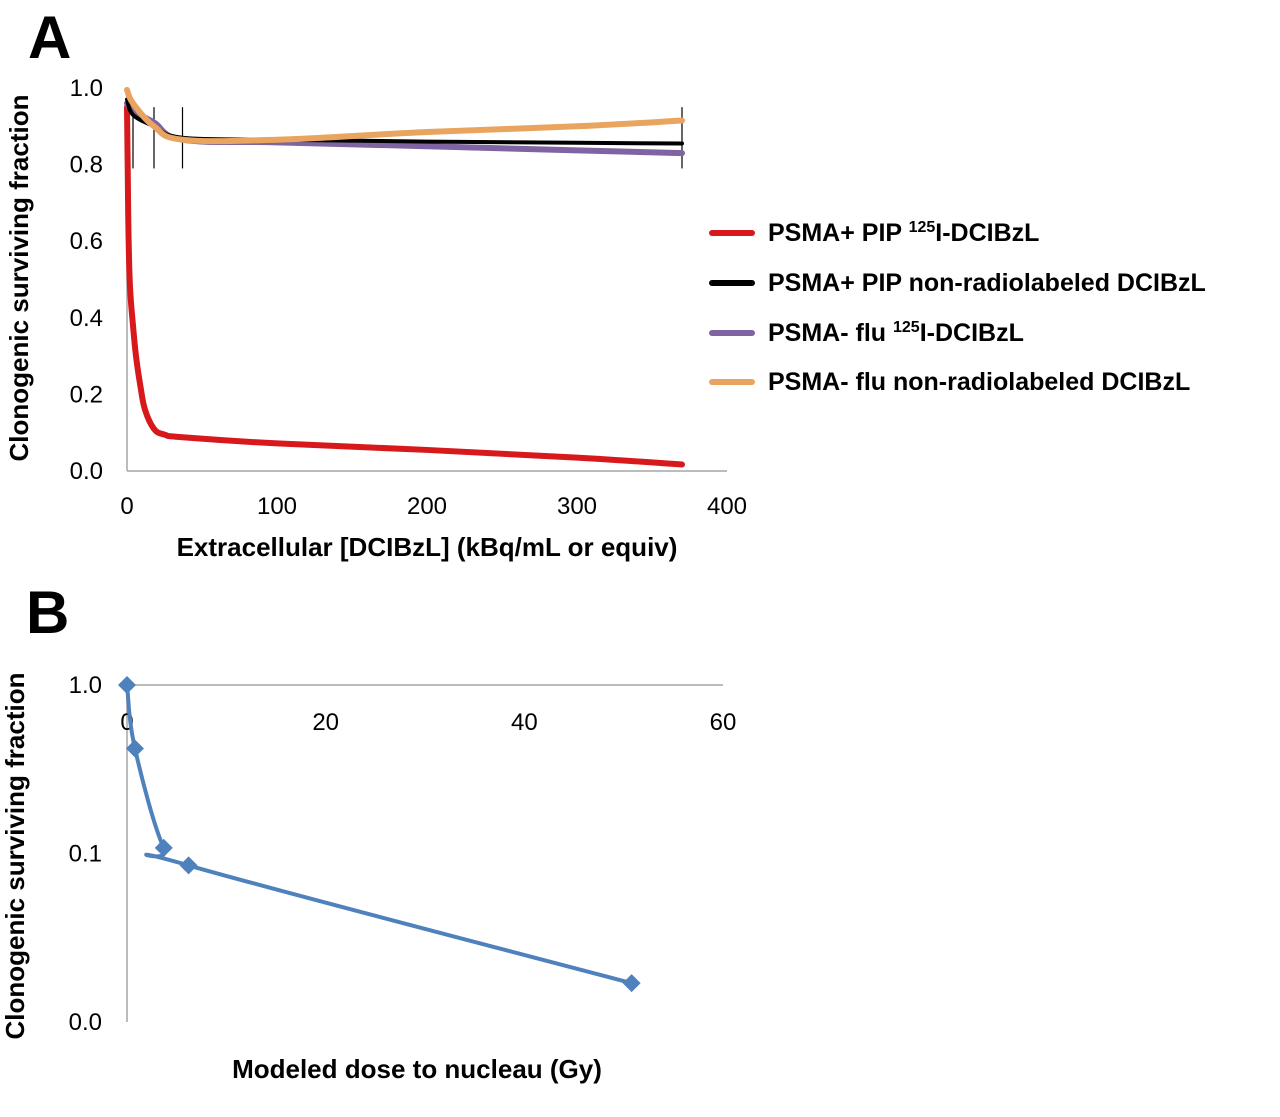 Image resolution: width=1280 pixels, height=1117 pixels. What do you see at coordinates (85, 685) in the screenshot?
I see `chart-b-y-tick-label: 1.0` at bounding box center [85, 685].